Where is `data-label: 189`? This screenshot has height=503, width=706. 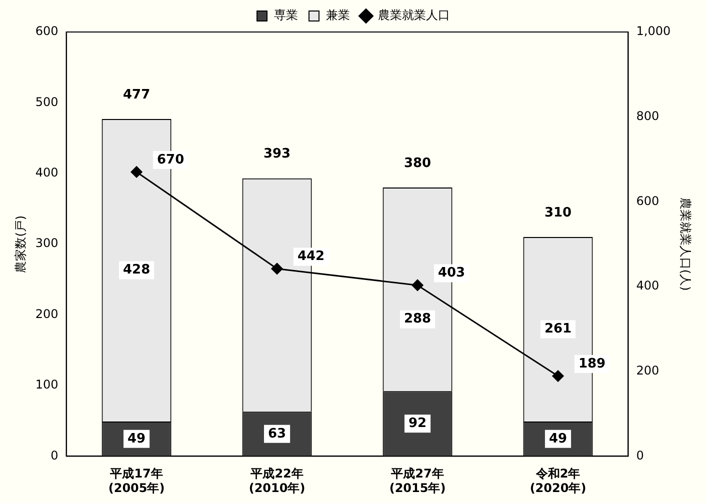
data-label: 189 is located at coordinates (592, 364).